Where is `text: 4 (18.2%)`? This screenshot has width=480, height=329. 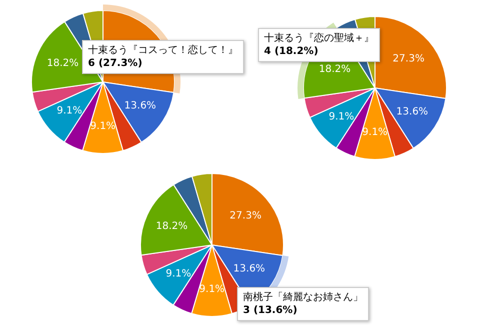
text: 4 (18.2%) is located at coordinates (292, 51).